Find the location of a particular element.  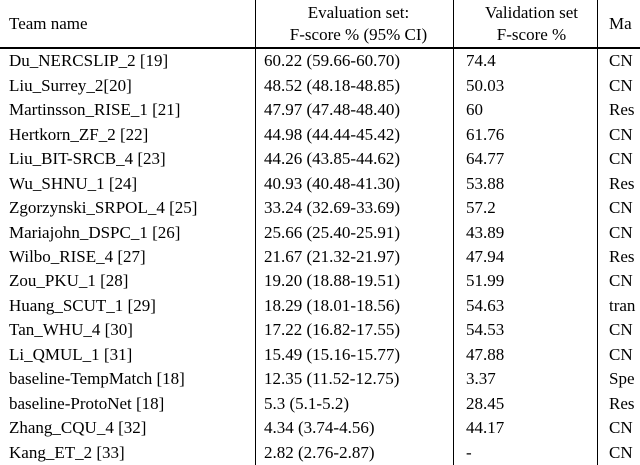

eval-score-cell: 25.66 (25.40-25.91) is located at coordinates (354, 232).